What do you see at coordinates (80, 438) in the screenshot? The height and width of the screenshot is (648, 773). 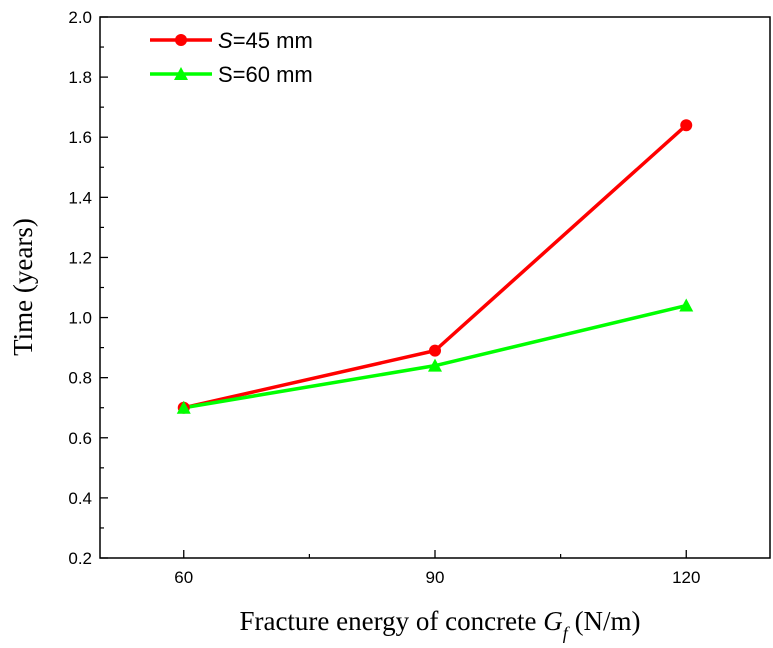 I see `y-tick-label: 0.6` at bounding box center [80, 438].